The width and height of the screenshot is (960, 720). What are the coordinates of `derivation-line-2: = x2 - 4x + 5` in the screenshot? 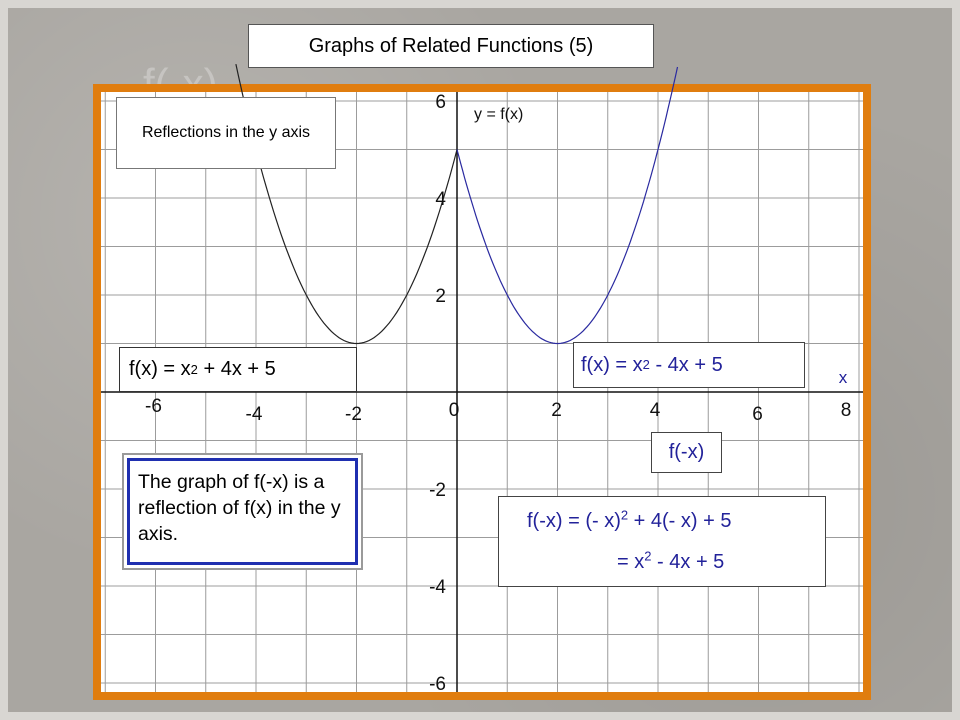 It's located at (671, 561).